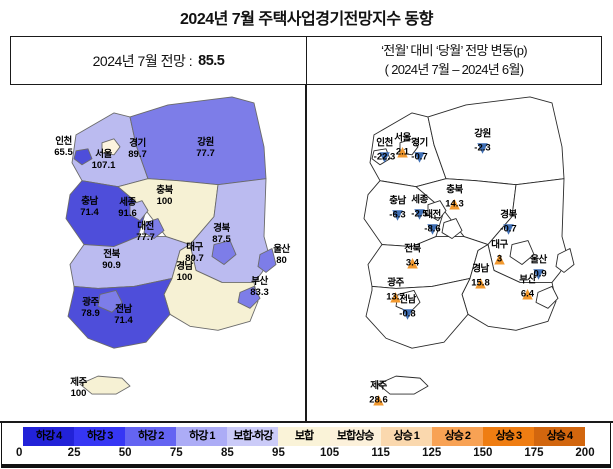 This screenshot has height=469, width=613. What do you see at coordinates (585, 453) in the screenshot?
I see `legend-tick-200: 200` at bounding box center [585, 453].